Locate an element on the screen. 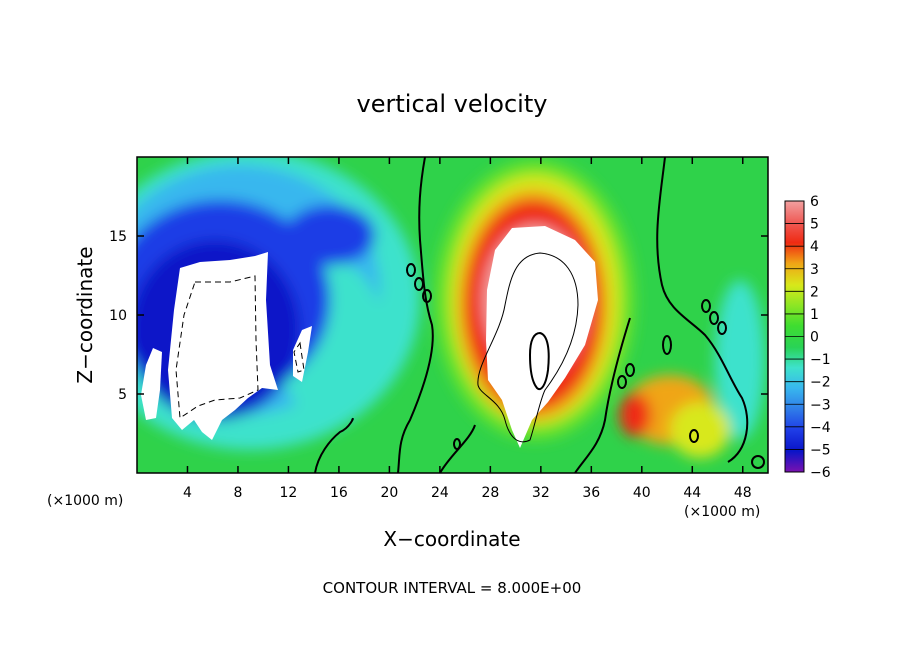 The width and height of the screenshot is (904, 654). saturated-region-plume is located at coordinates (542, 337).